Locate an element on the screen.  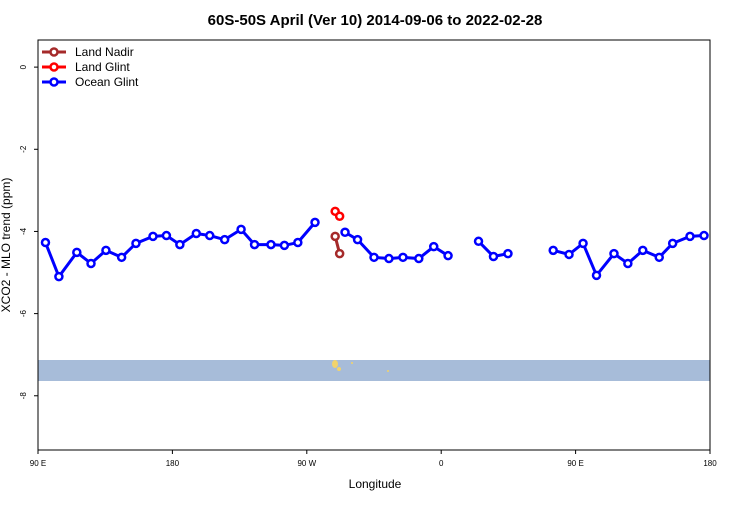
x-tick-label: 0 is located at coordinates (441, 463).